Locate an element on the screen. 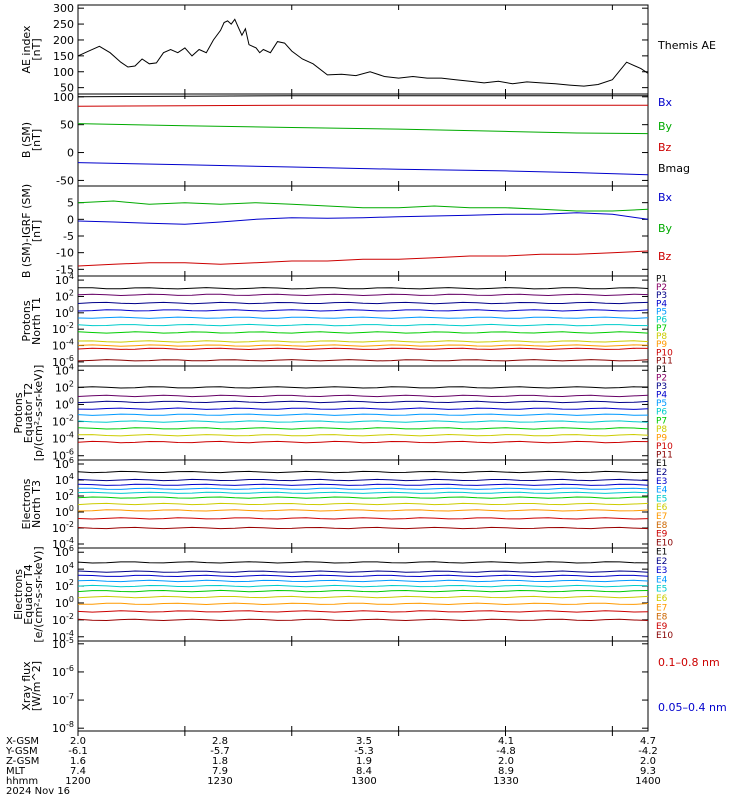 The image size is (750, 800). y-axis-label: Equator T2 is located at coordinates (28, 413).